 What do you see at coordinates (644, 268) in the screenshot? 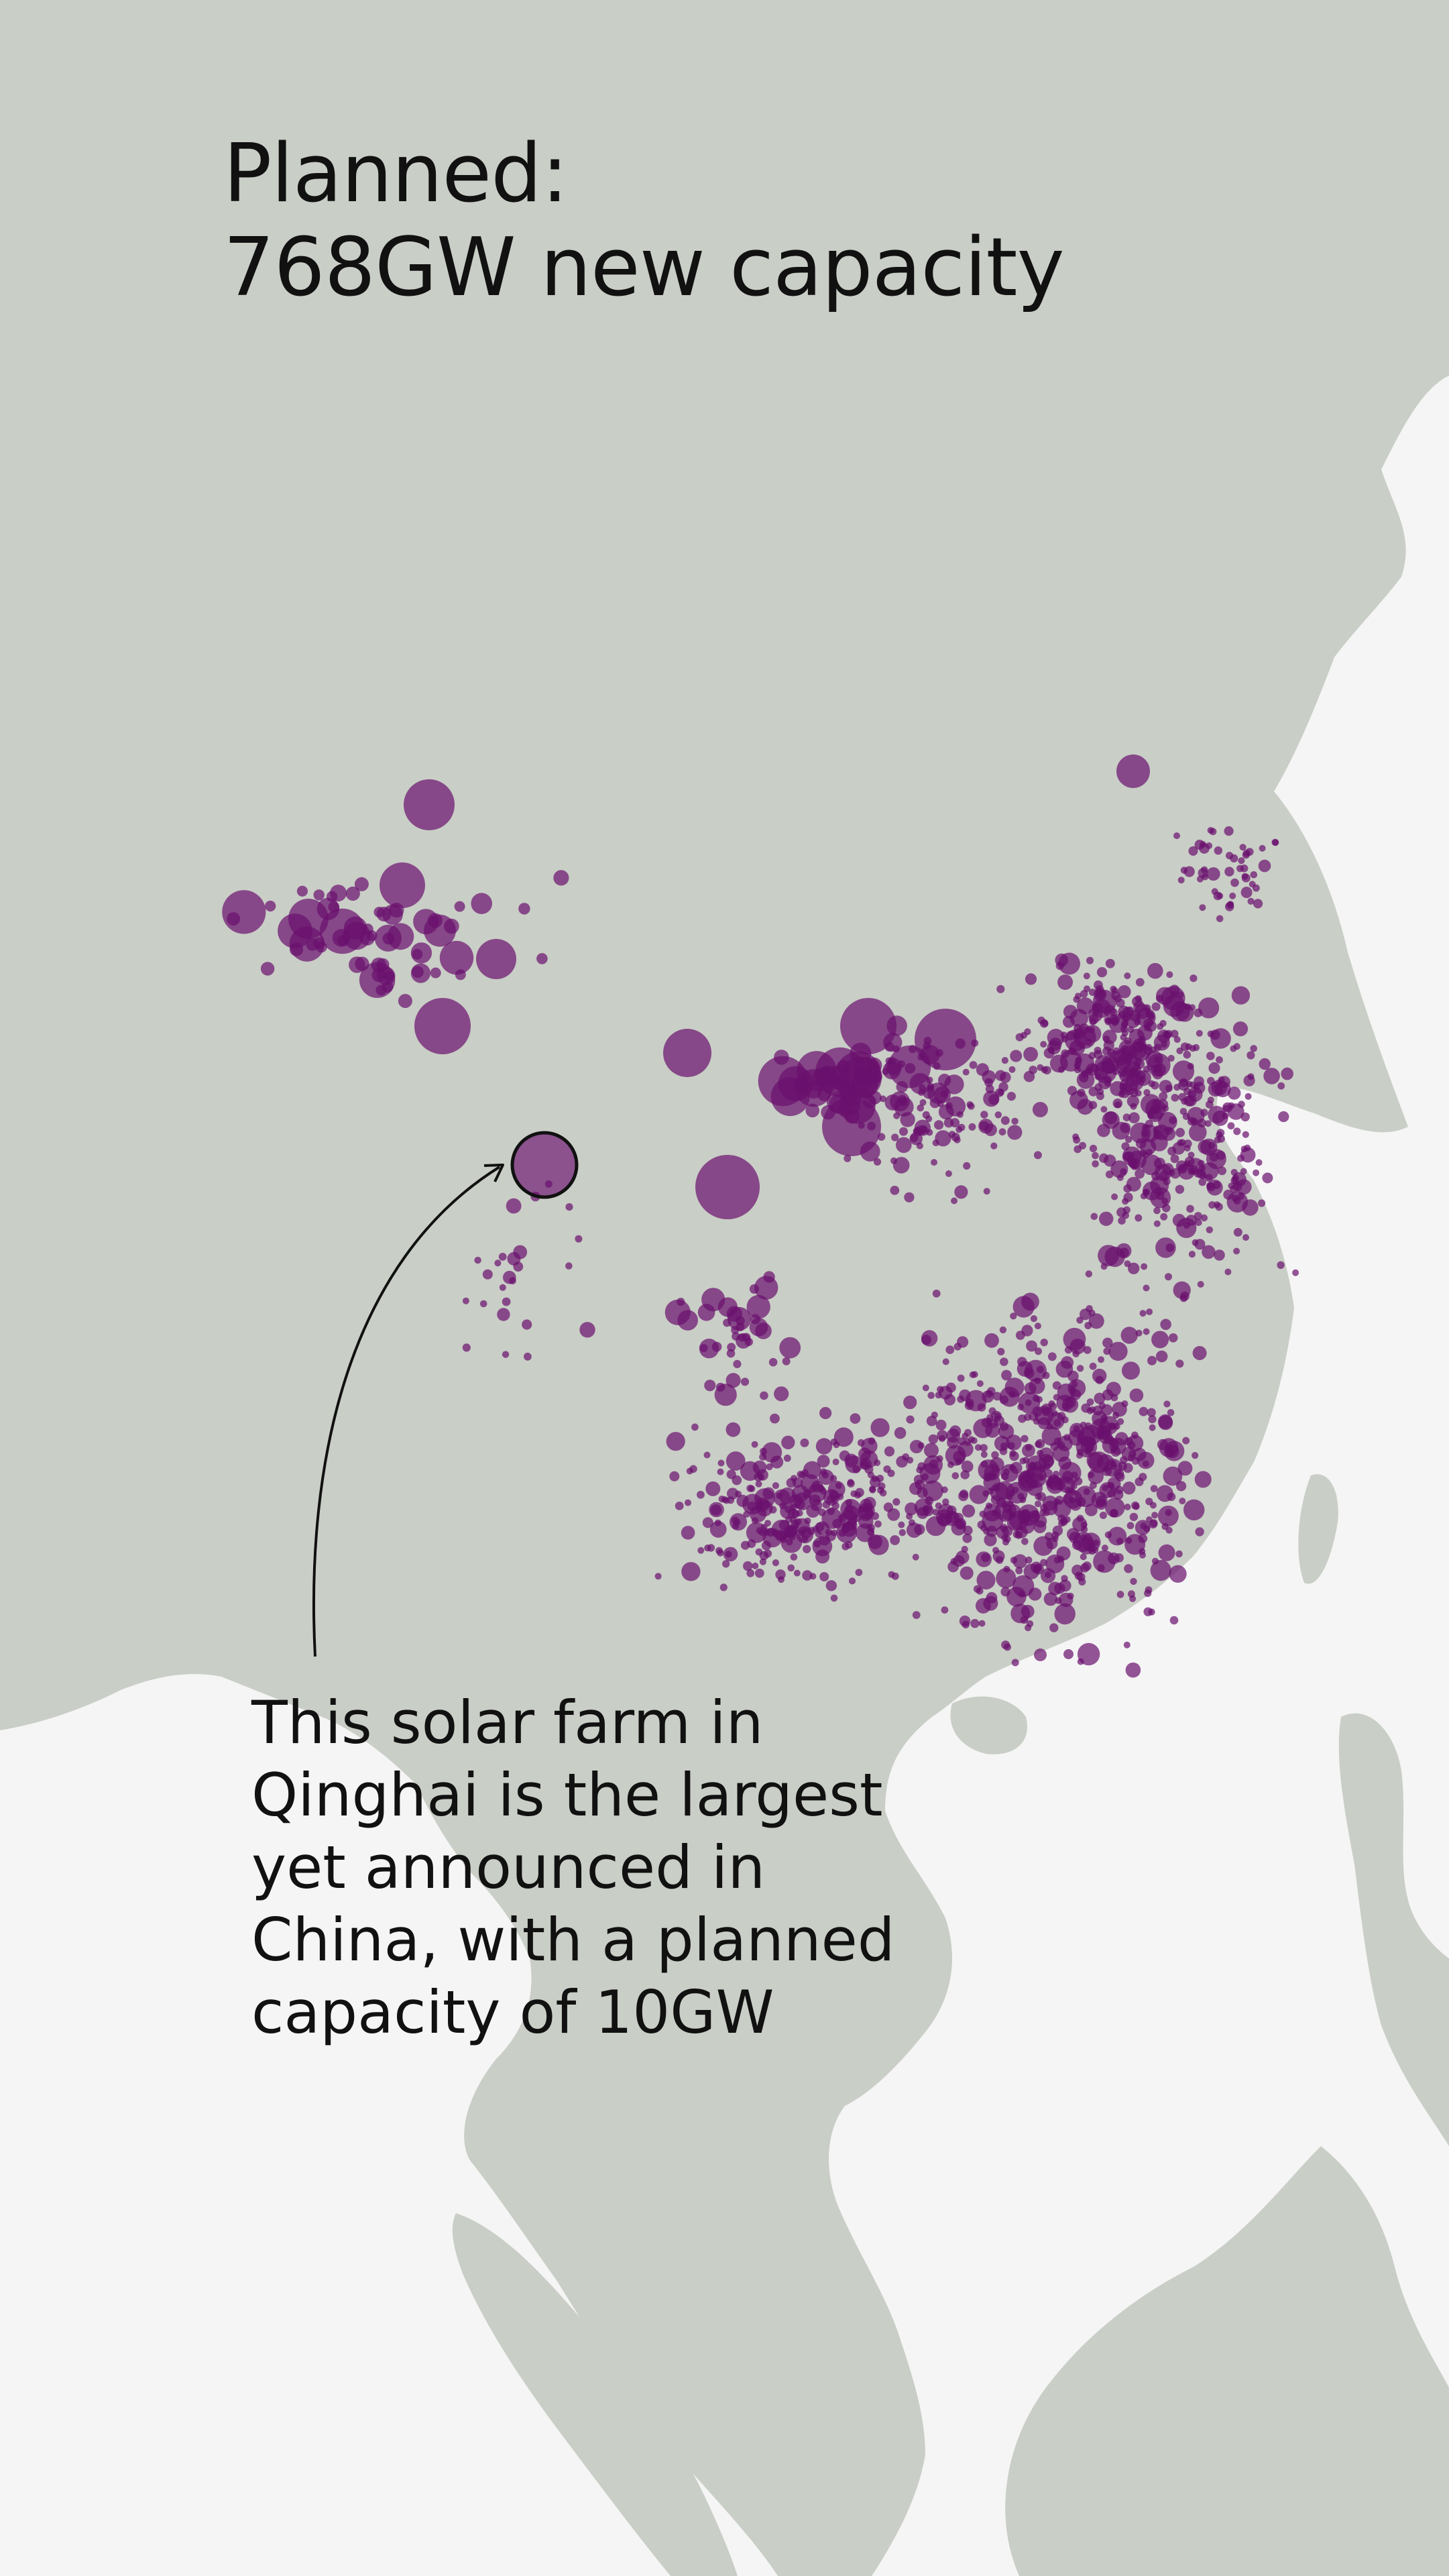
I see `map-title-line-2: 768GW new capacity` at bounding box center [644, 268].